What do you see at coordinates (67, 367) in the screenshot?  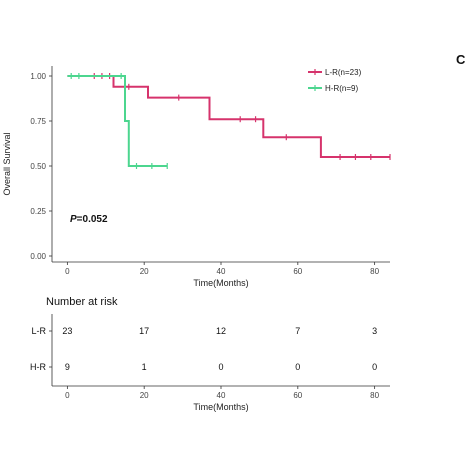 I see `risk-count: 9` at bounding box center [67, 367].